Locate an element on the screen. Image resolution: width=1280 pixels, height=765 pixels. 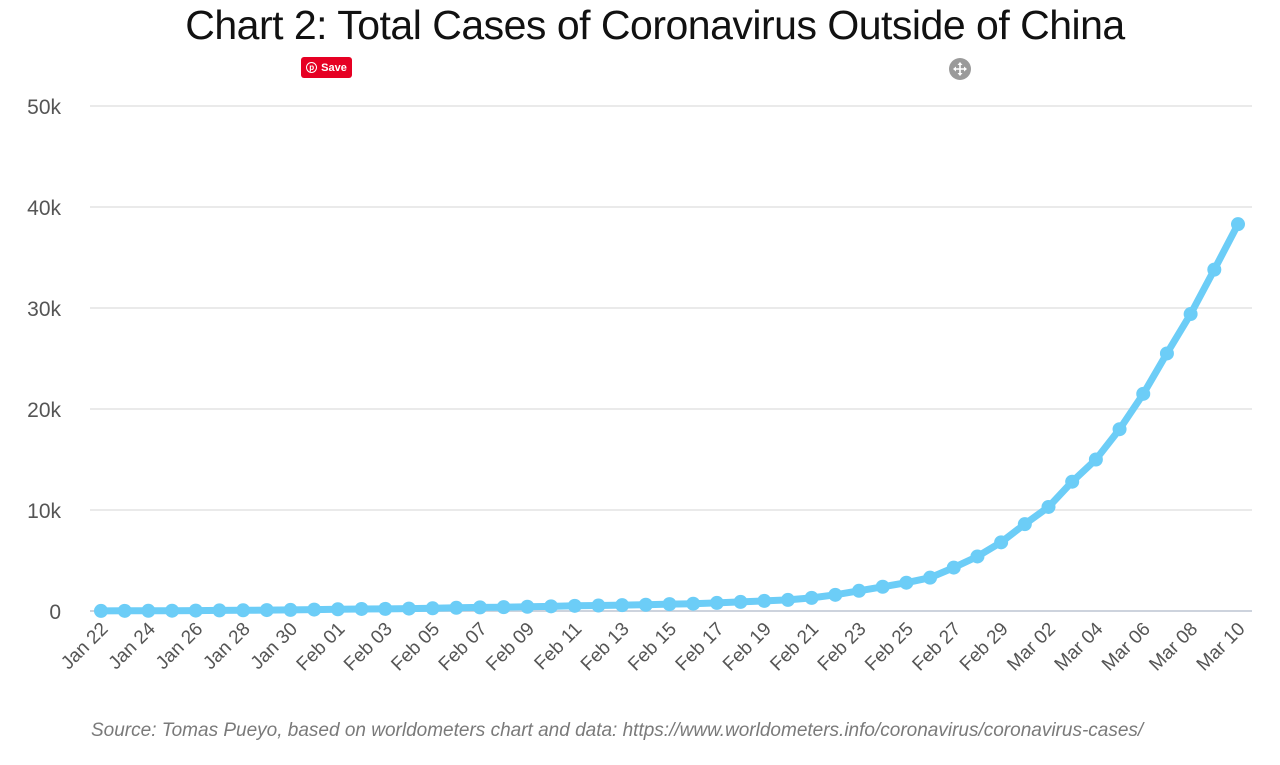
y-tick-label: 0 is located at coordinates (55, 612).